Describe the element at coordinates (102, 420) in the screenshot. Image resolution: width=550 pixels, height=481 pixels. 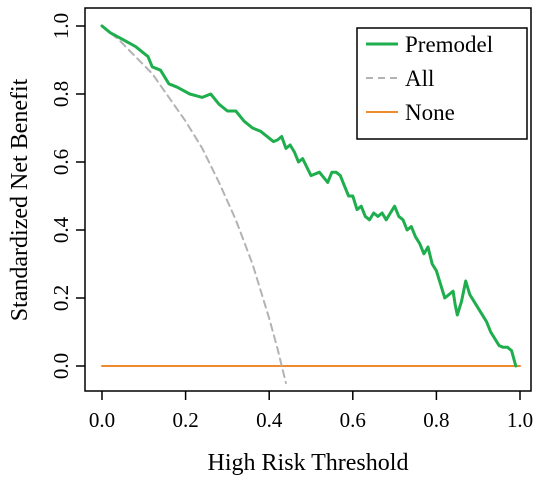
I see `x-tick-label: 0.0` at that location.